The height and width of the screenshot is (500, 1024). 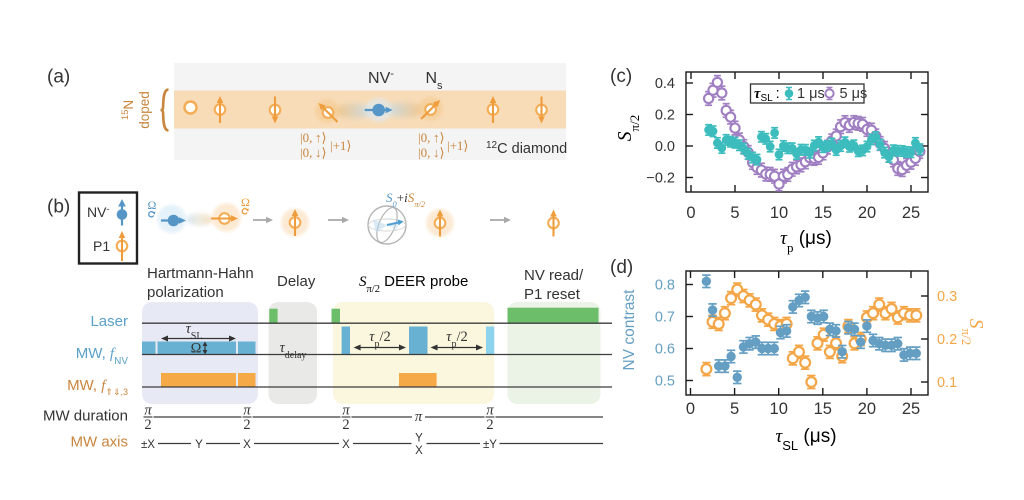 What do you see at coordinates (85, 416) in the screenshot?
I see `svg-text: MW duration` at bounding box center [85, 416].